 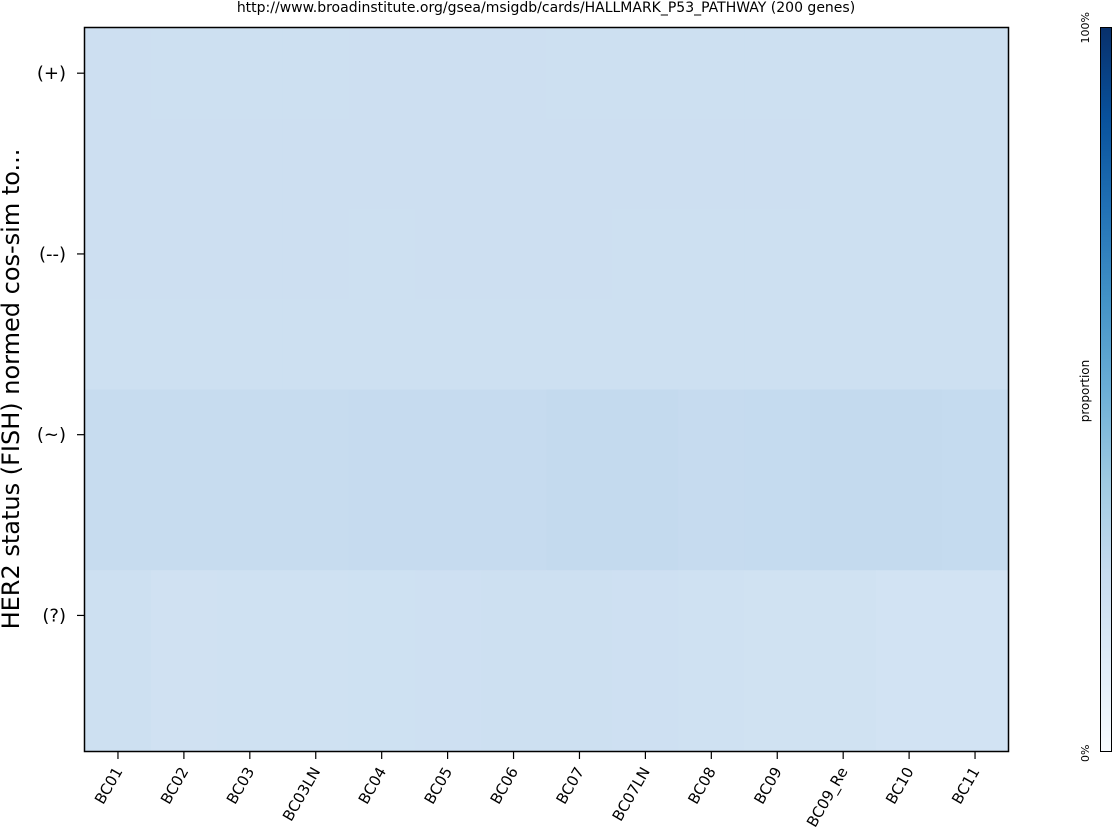 What do you see at coordinates (1085, 27) in the screenshot?
I see `colorbar-max-label: 100%` at bounding box center [1085, 27].